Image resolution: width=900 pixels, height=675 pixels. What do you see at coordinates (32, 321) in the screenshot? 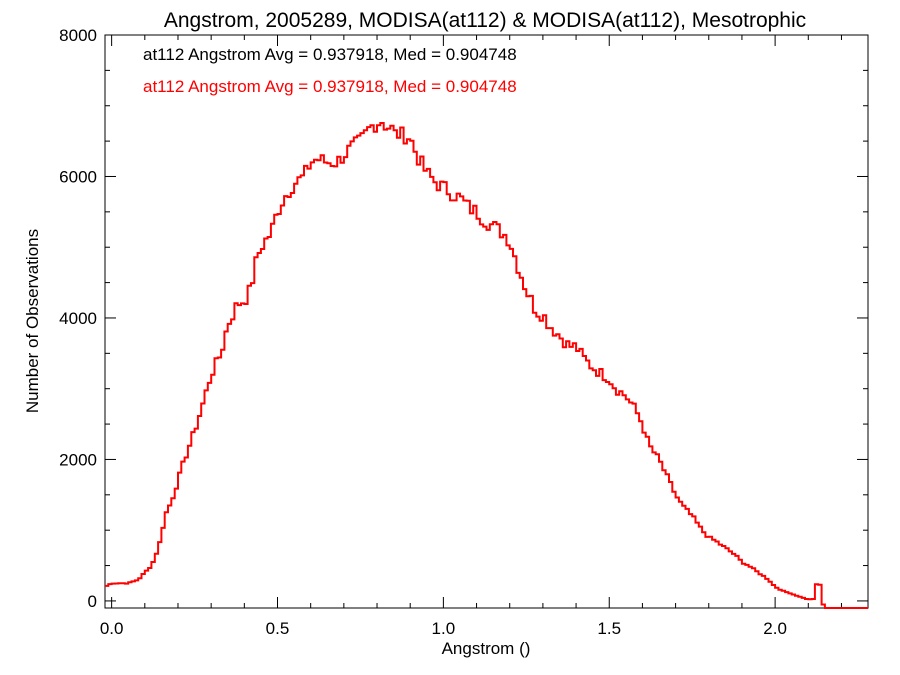
I see `y-axis-label: Number of Observations` at bounding box center [32, 321].